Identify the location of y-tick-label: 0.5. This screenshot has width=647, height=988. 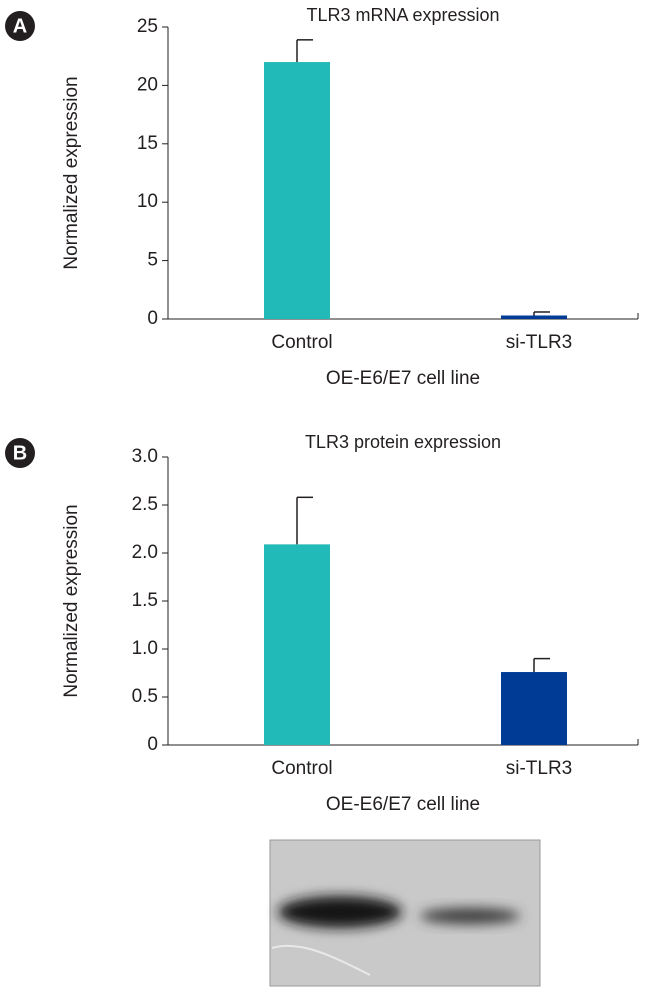
(145, 696).